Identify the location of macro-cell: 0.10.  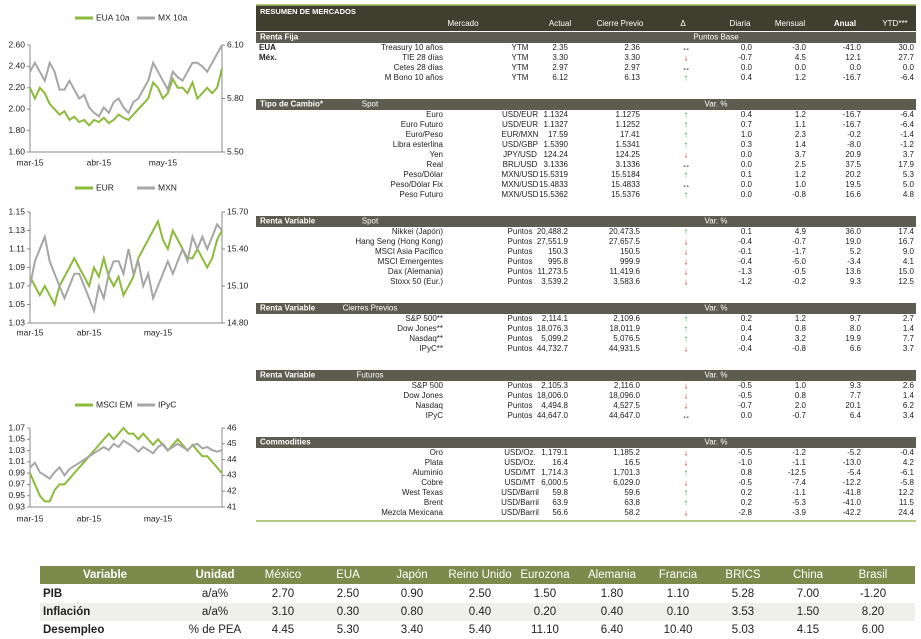
(678, 612).